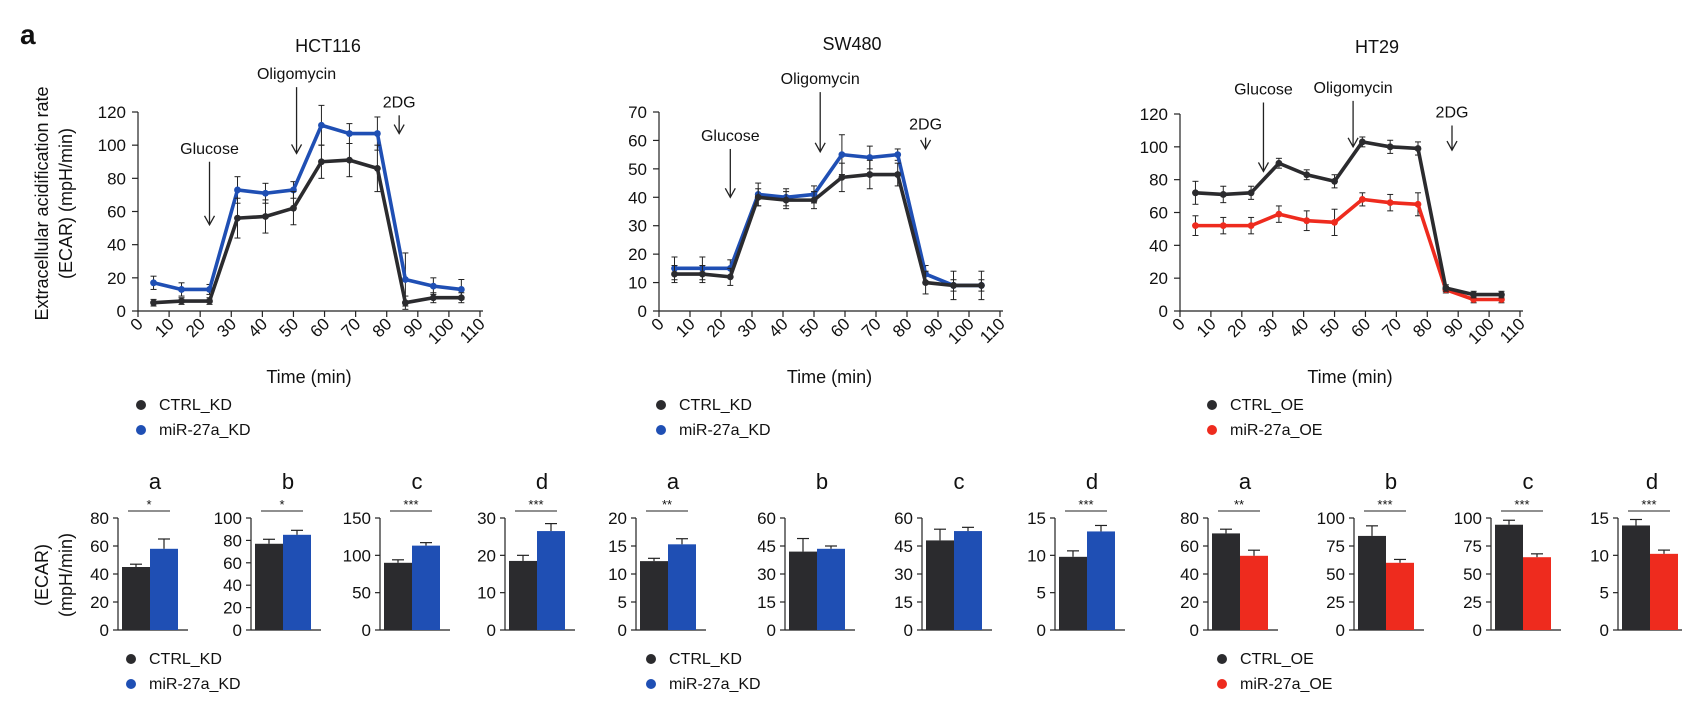 The height and width of the screenshot is (714, 1686). I want to click on significance-label: **, so click(1239, 504).